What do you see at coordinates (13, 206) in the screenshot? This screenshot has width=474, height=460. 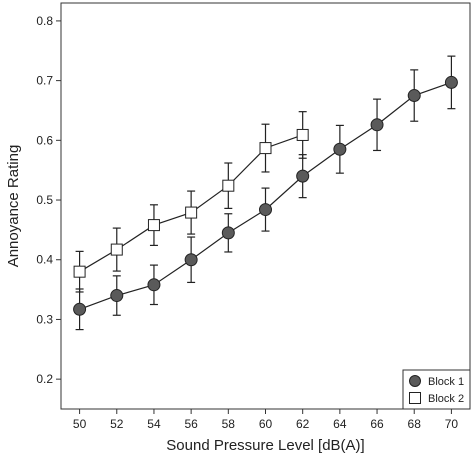 I see `y-axis-title: Annoyance Rating` at bounding box center [13, 206].